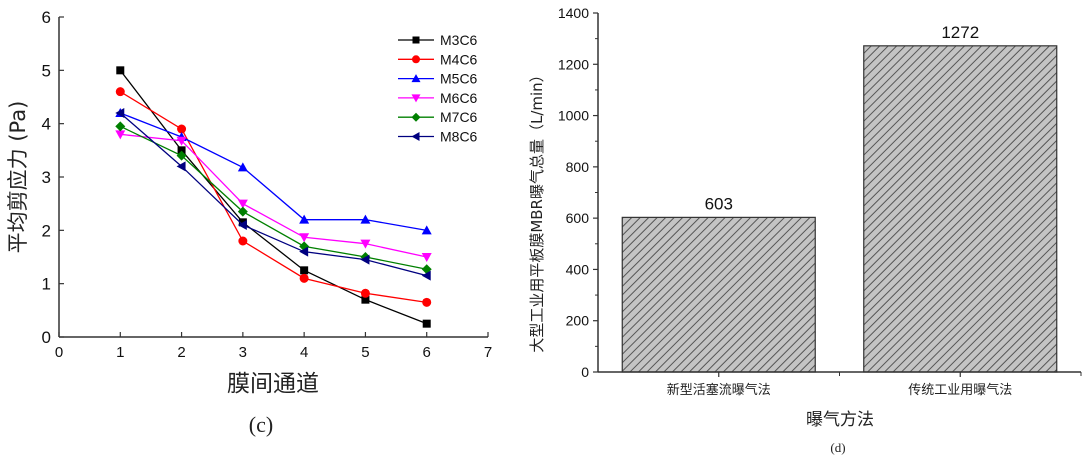  What do you see at coordinates (459, 117) in the screenshot?
I see `legend-label: M7C6` at bounding box center [459, 117].